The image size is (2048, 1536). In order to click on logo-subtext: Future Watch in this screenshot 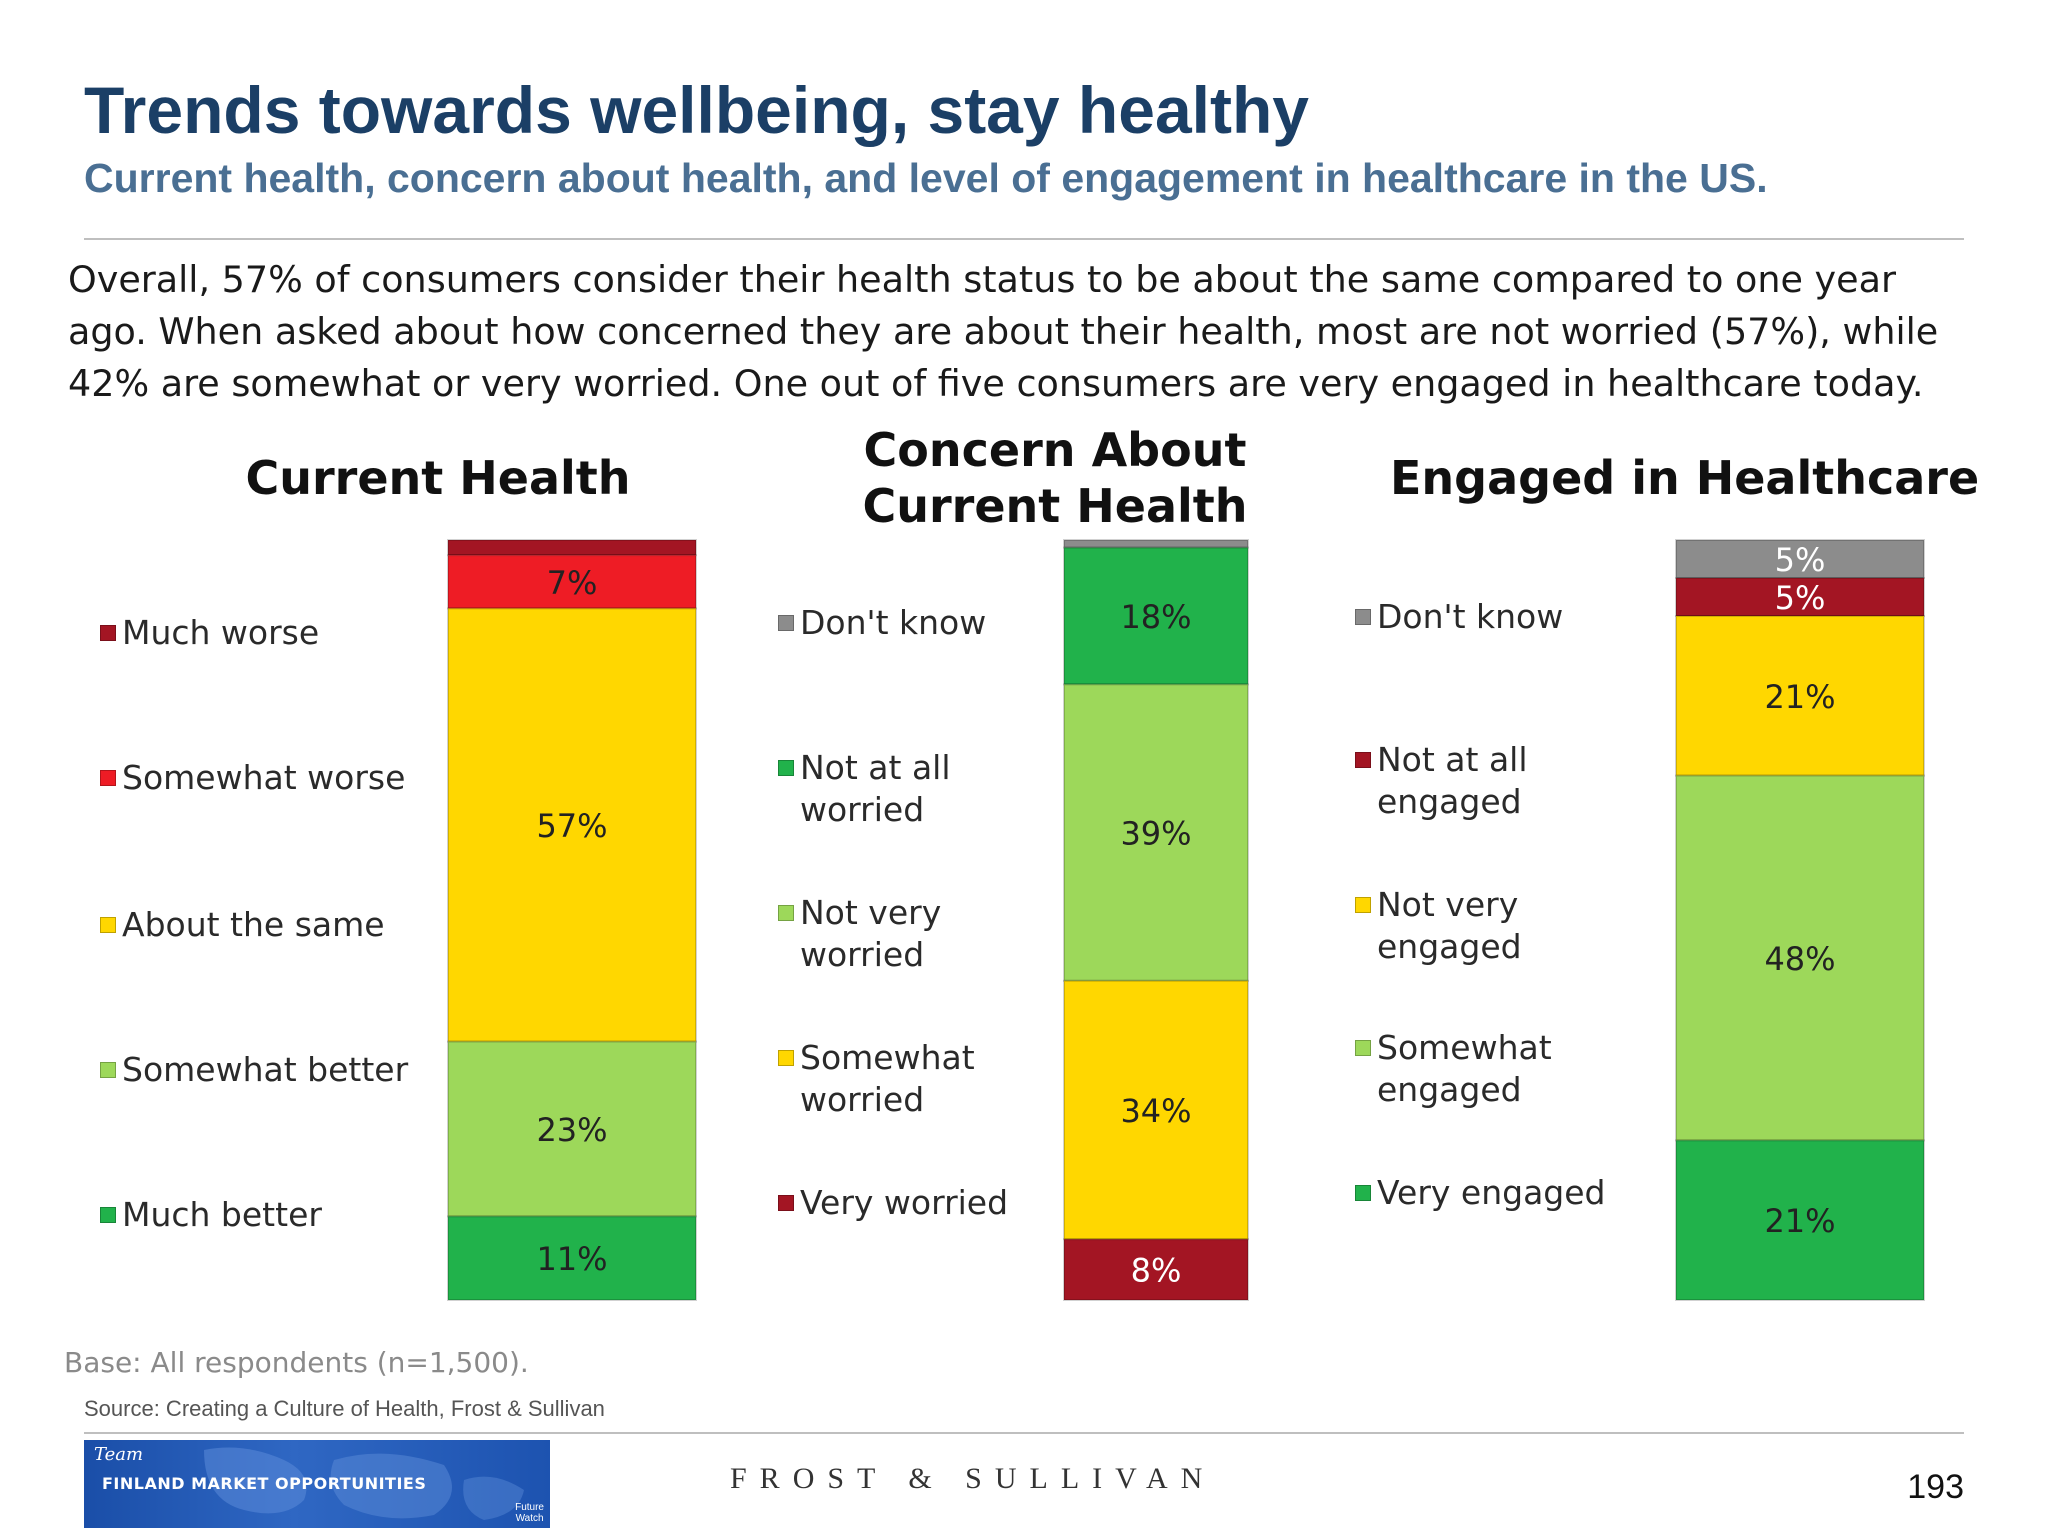, I will do `click(529, 1513)`.